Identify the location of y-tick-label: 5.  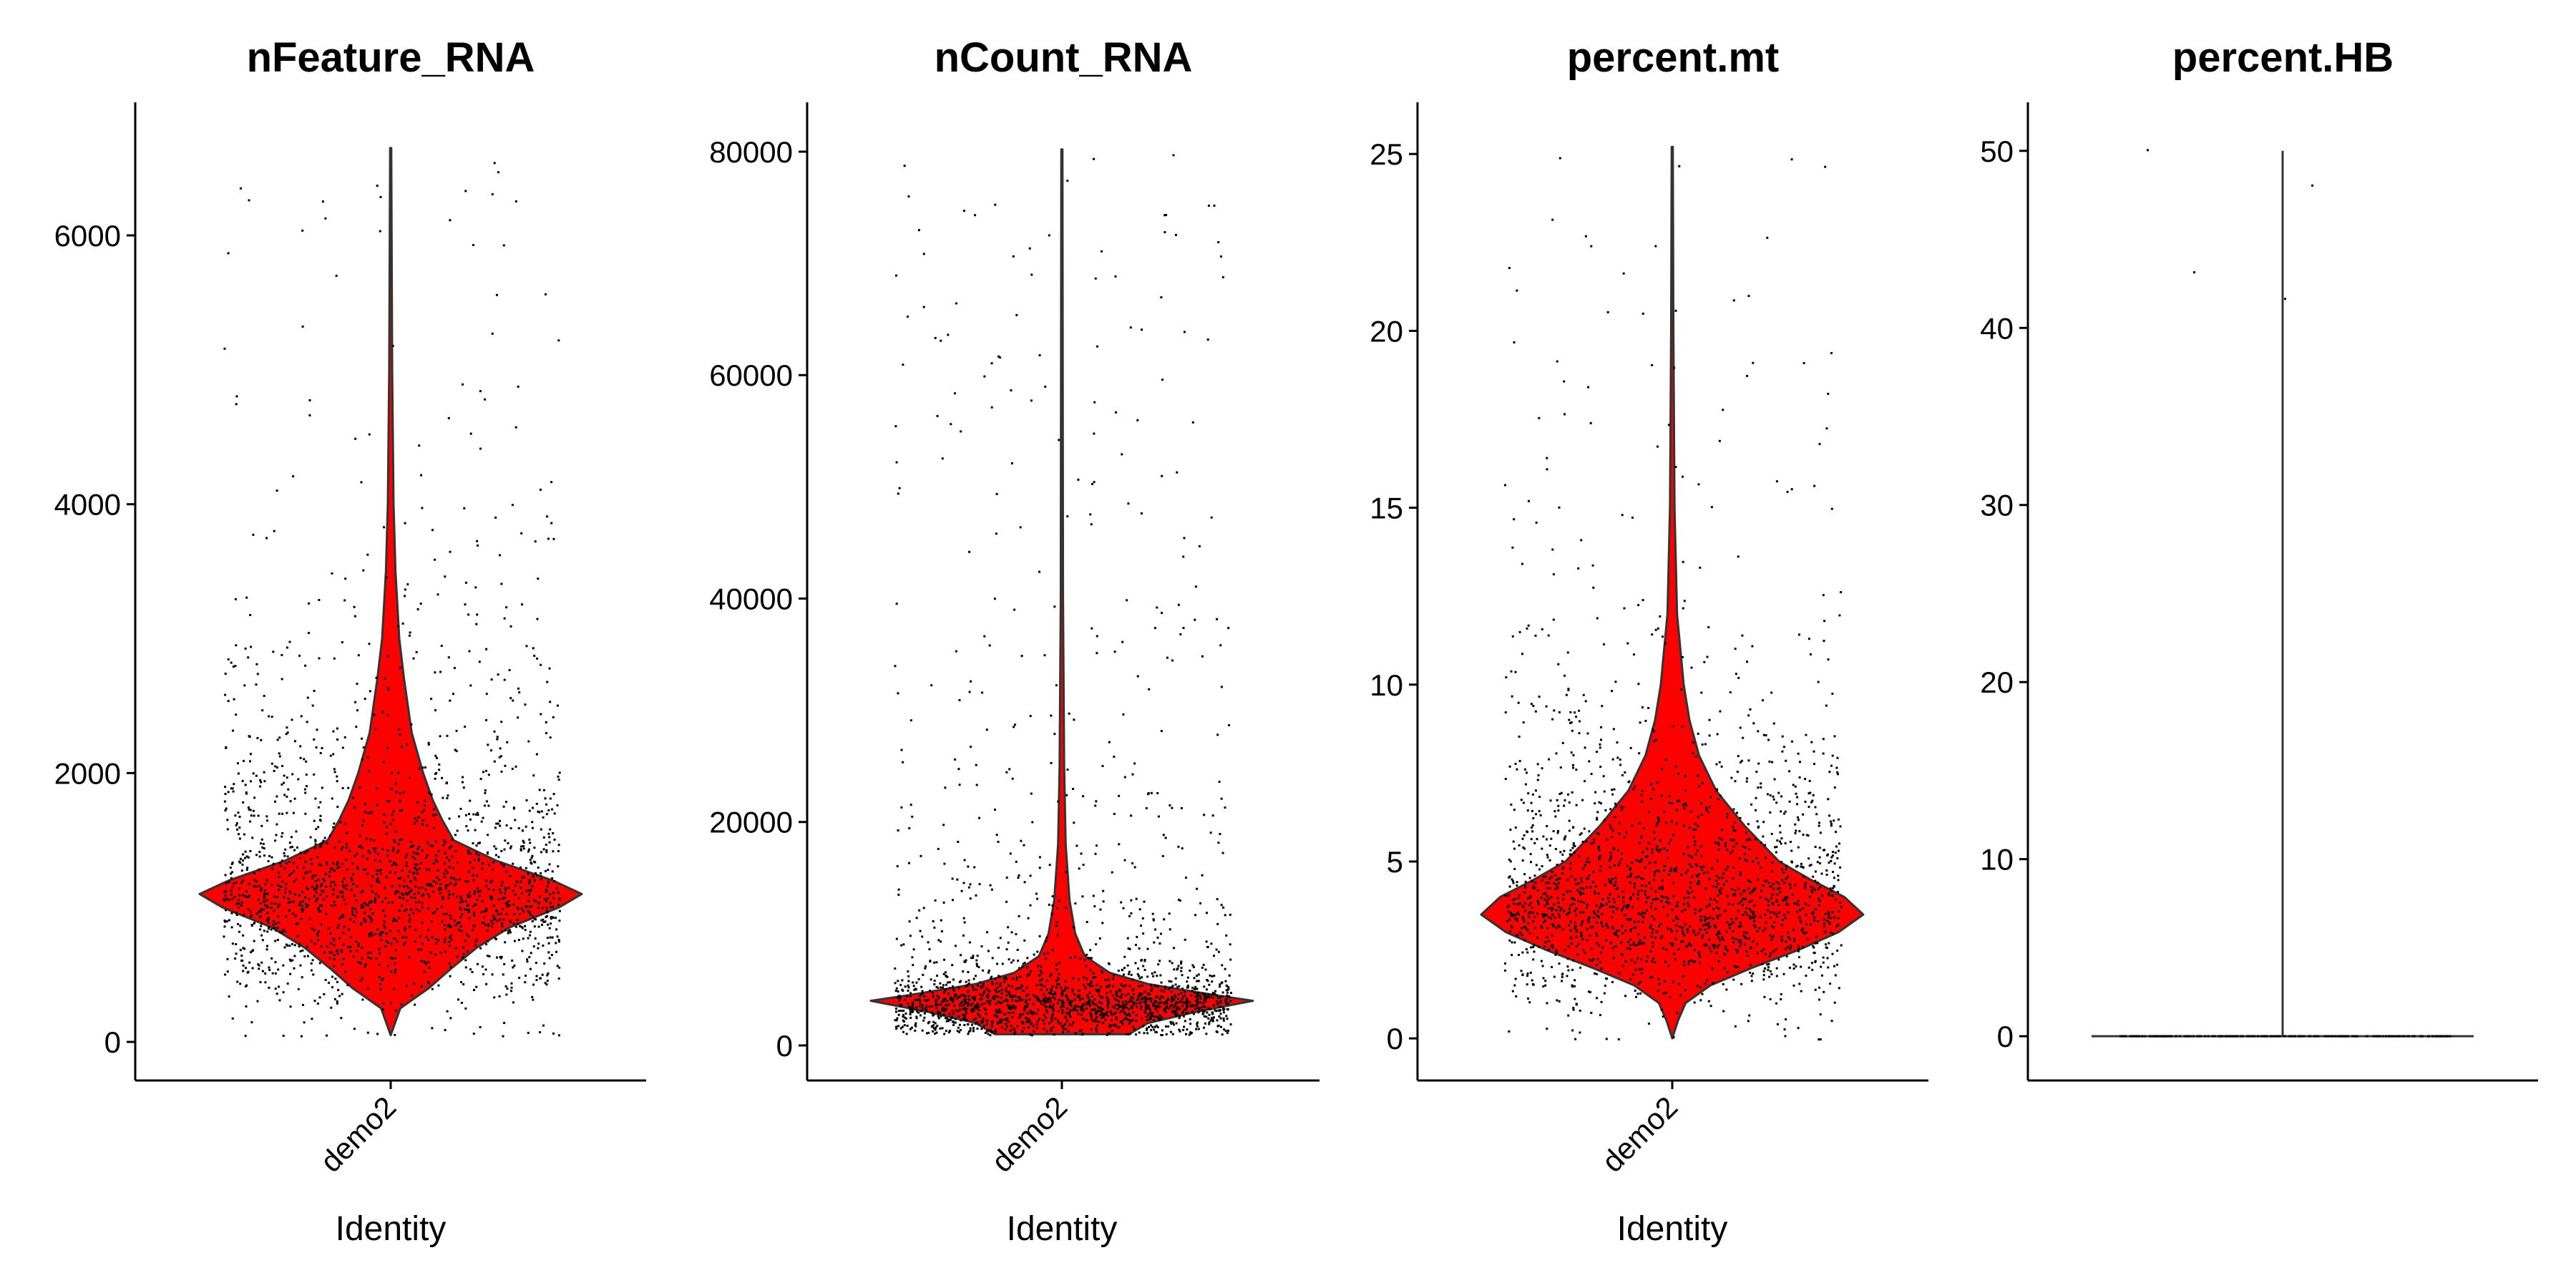
(1395, 862).